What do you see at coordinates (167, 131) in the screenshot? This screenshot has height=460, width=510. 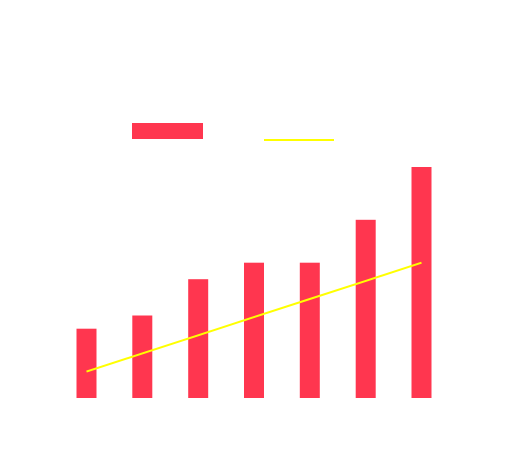 I see `legend-bar-marker` at bounding box center [167, 131].